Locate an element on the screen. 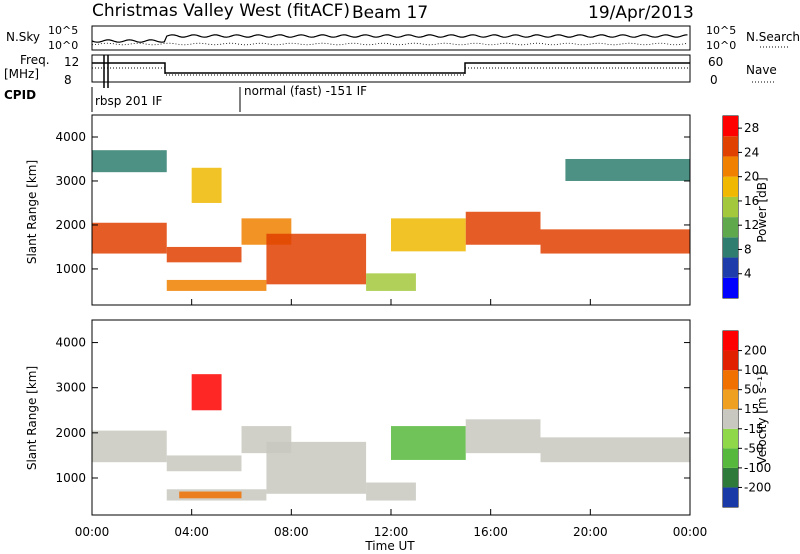 The height and width of the screenshot is (554, 800). power-colorbar-label: Power [dB] is located at coordinates (762, 209).